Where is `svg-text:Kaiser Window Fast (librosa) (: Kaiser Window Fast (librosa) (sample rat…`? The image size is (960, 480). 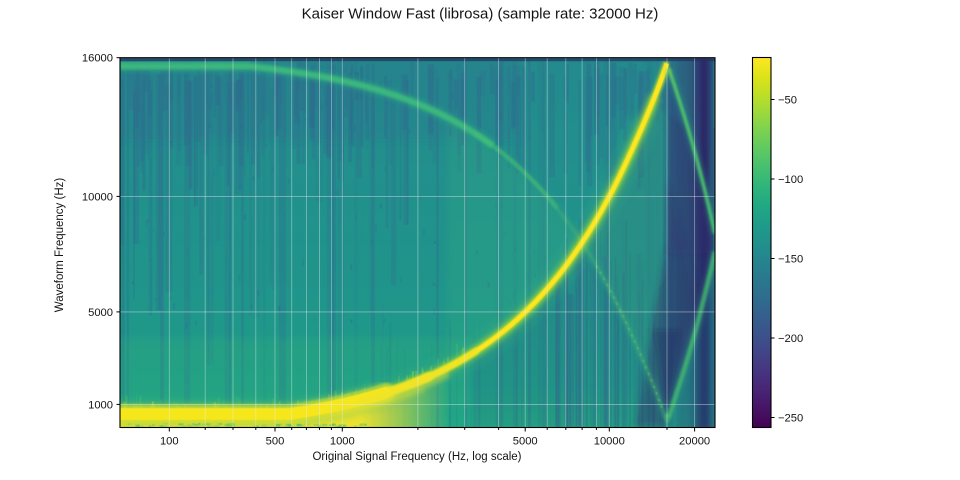 svg-text:Kaiser Window Fast (librosa) (: Kaiser Window Fast (librosa) (sample rat… is located at coordinates (480, 14).